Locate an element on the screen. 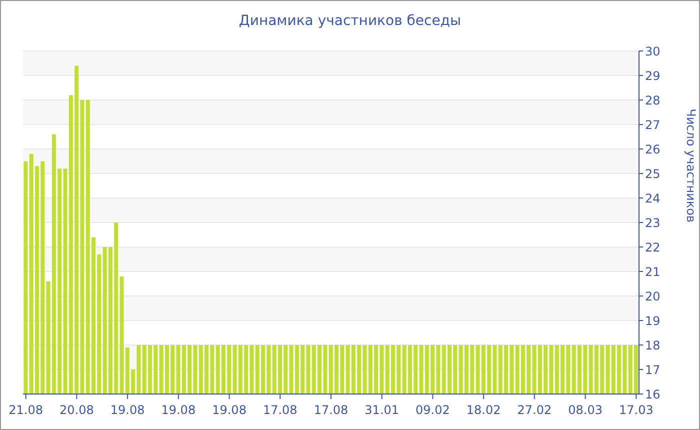 The width and height of the screenshot is (700, 430). y-tick-label: 30 is located at coordinates (652, 51).